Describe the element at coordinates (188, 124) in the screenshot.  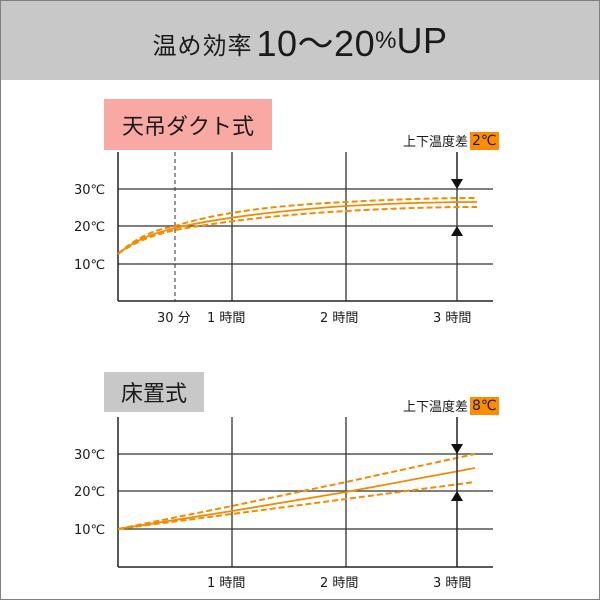
I see `chart-label-duct: 天吊ダクト式` at that location.